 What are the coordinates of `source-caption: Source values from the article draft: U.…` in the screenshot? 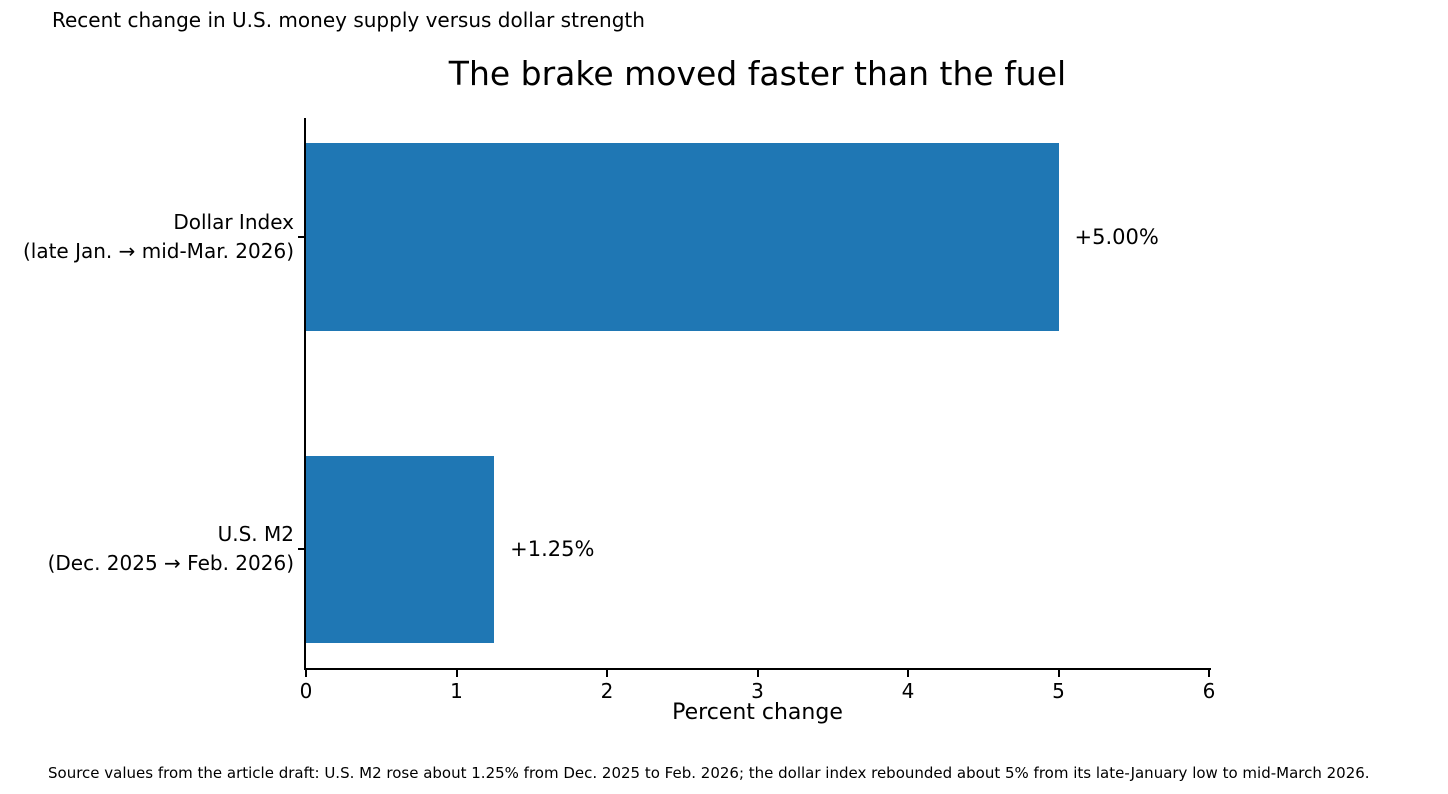 It's located at (709, 773).